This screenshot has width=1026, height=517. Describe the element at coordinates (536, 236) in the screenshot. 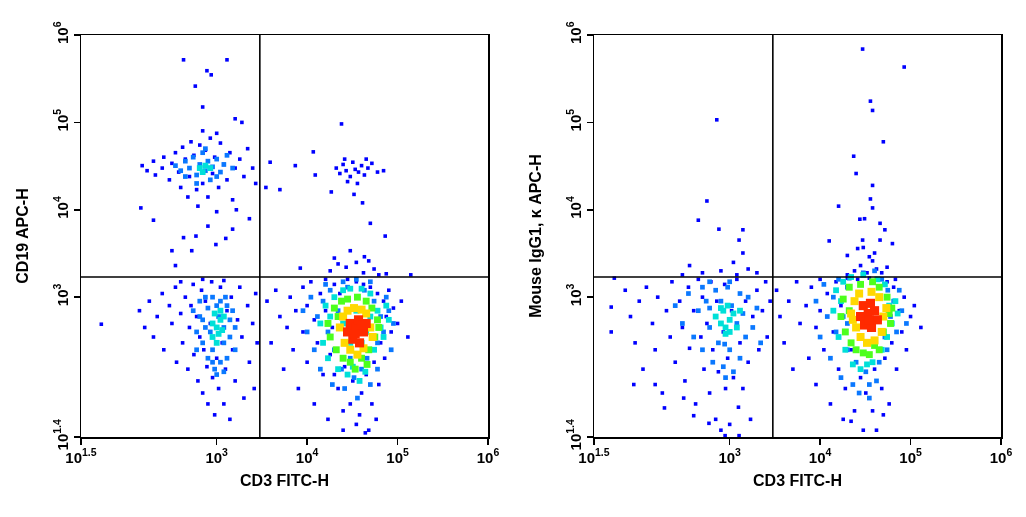

I see `y-axis-title: Mouse IgG1, κ APC-H` at that location.